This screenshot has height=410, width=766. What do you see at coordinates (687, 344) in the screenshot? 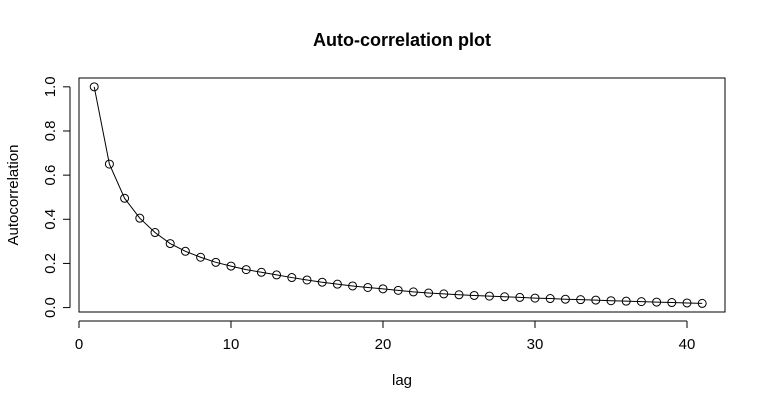
I see `x-tick-label: 40` at bounding box center [687, 344].